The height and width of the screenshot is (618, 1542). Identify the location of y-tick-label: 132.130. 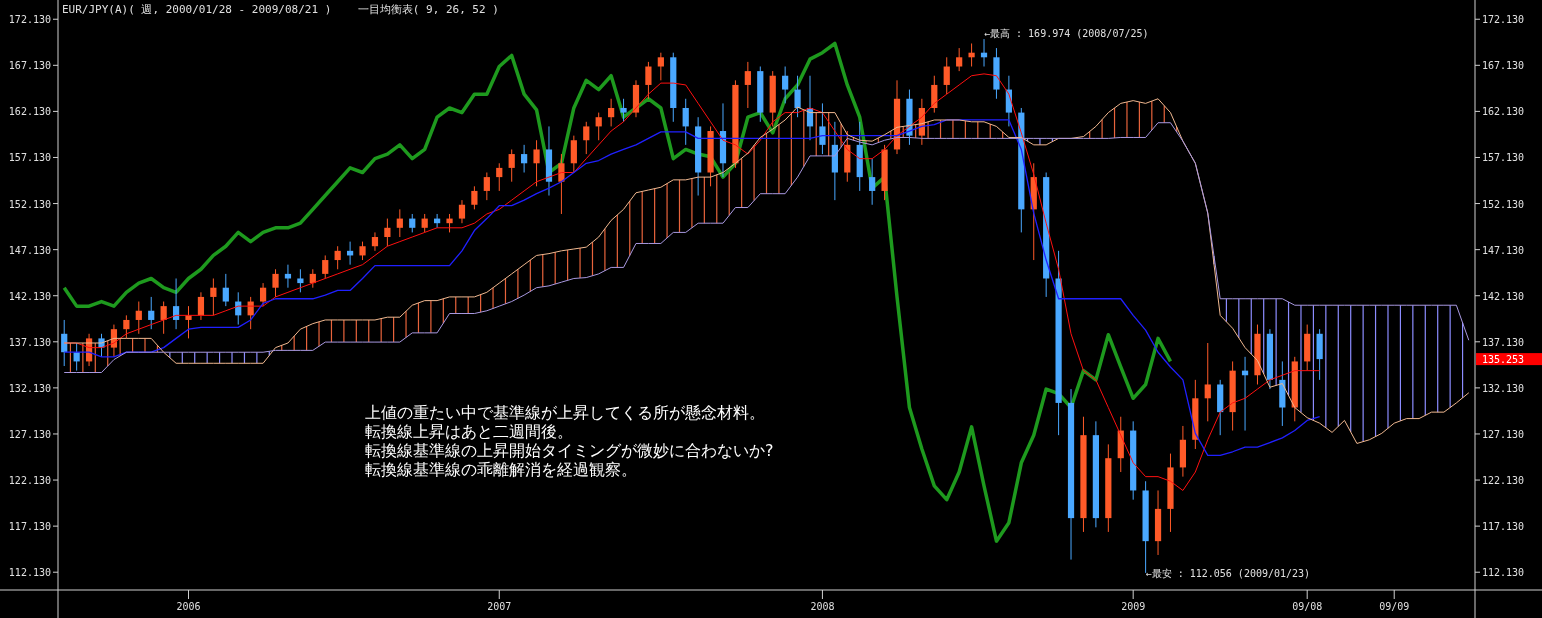
(29, 388).